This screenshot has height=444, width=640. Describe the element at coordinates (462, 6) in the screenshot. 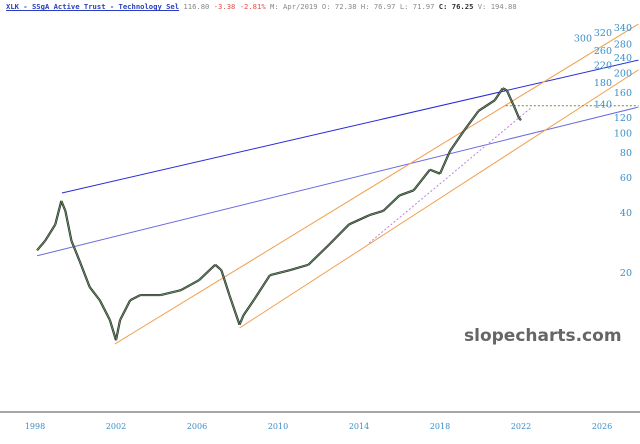

I see `close-value: 76.25` at that location.